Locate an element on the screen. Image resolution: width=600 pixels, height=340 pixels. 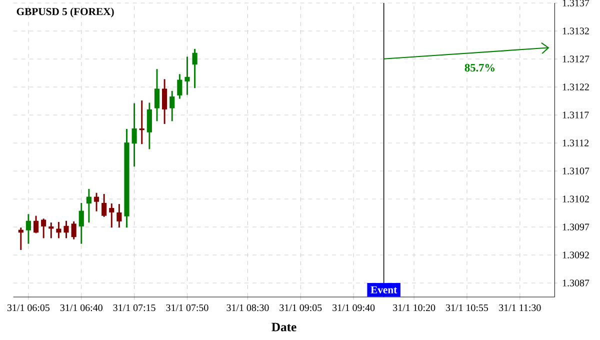
x-tick-label: 31/1 09:40 is located at coordinates (353, 308).